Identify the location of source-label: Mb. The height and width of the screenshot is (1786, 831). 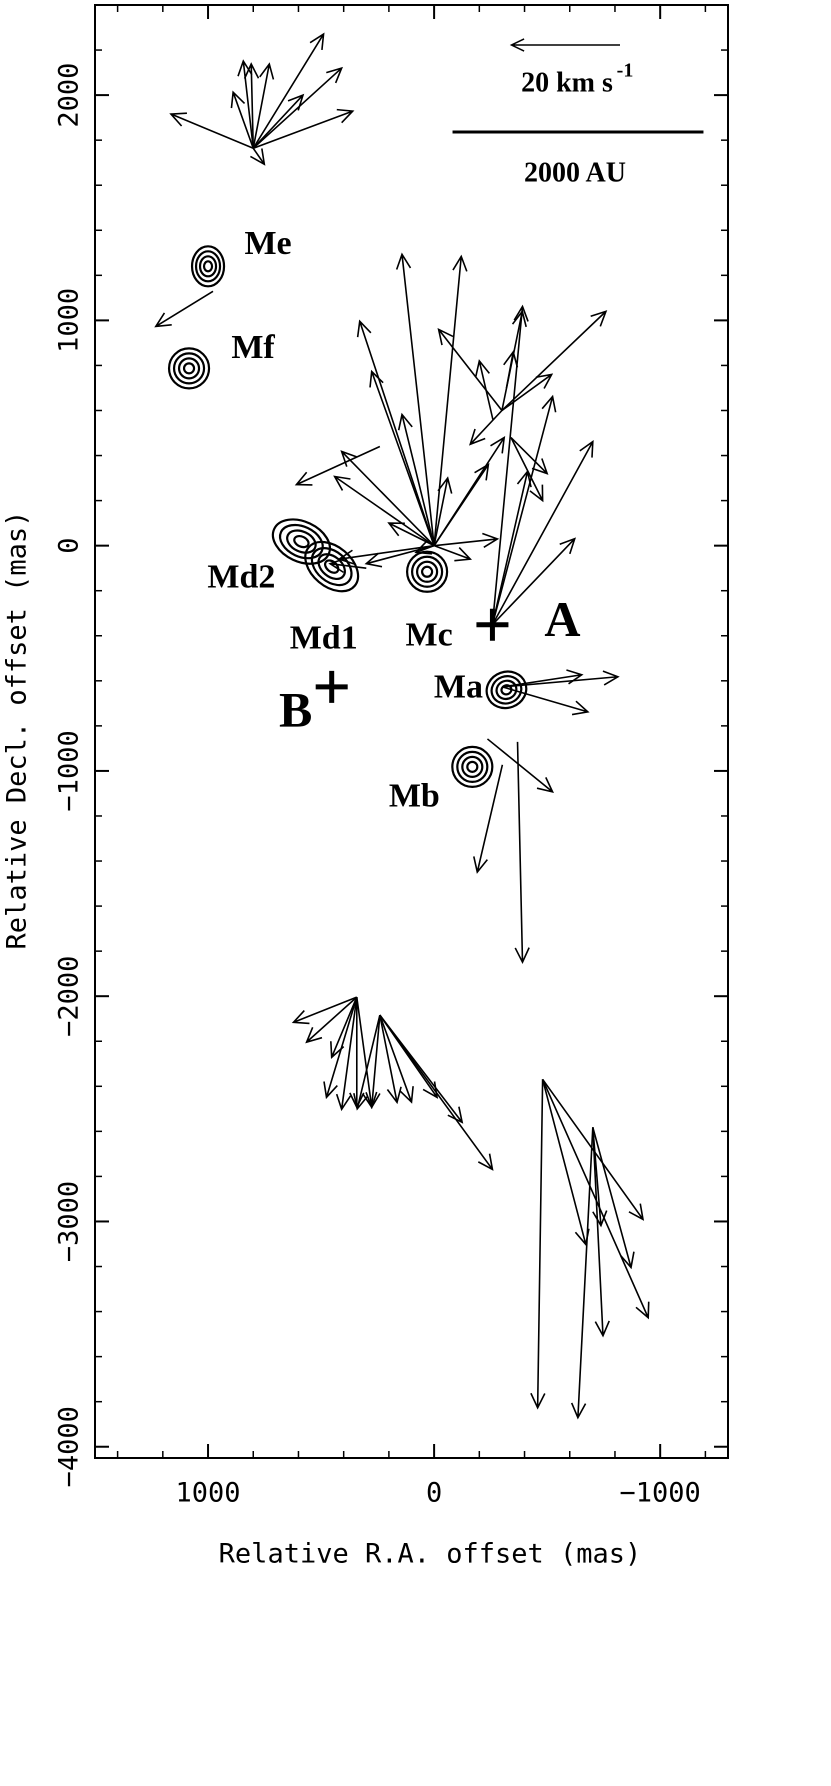
(414, 796).